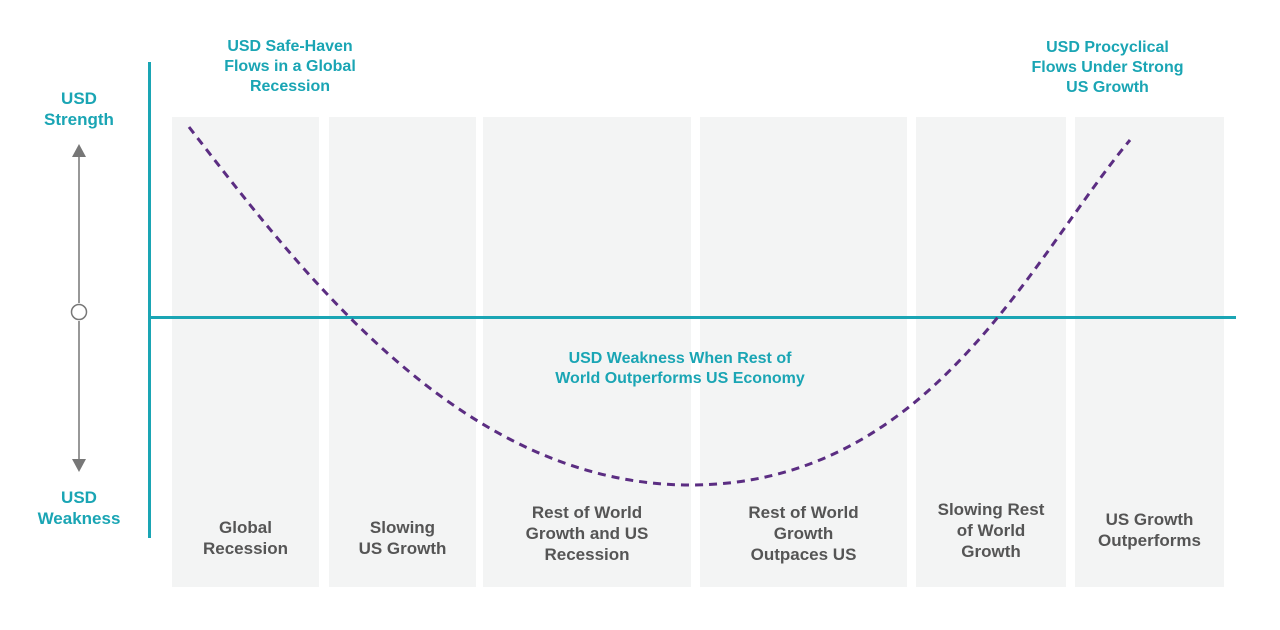 This screenshot has height=630, width=1280. What do you see at coordinates (79, 150) in the screenshot?
I see `arrow-up-icon` at bounding box center [79, 150].